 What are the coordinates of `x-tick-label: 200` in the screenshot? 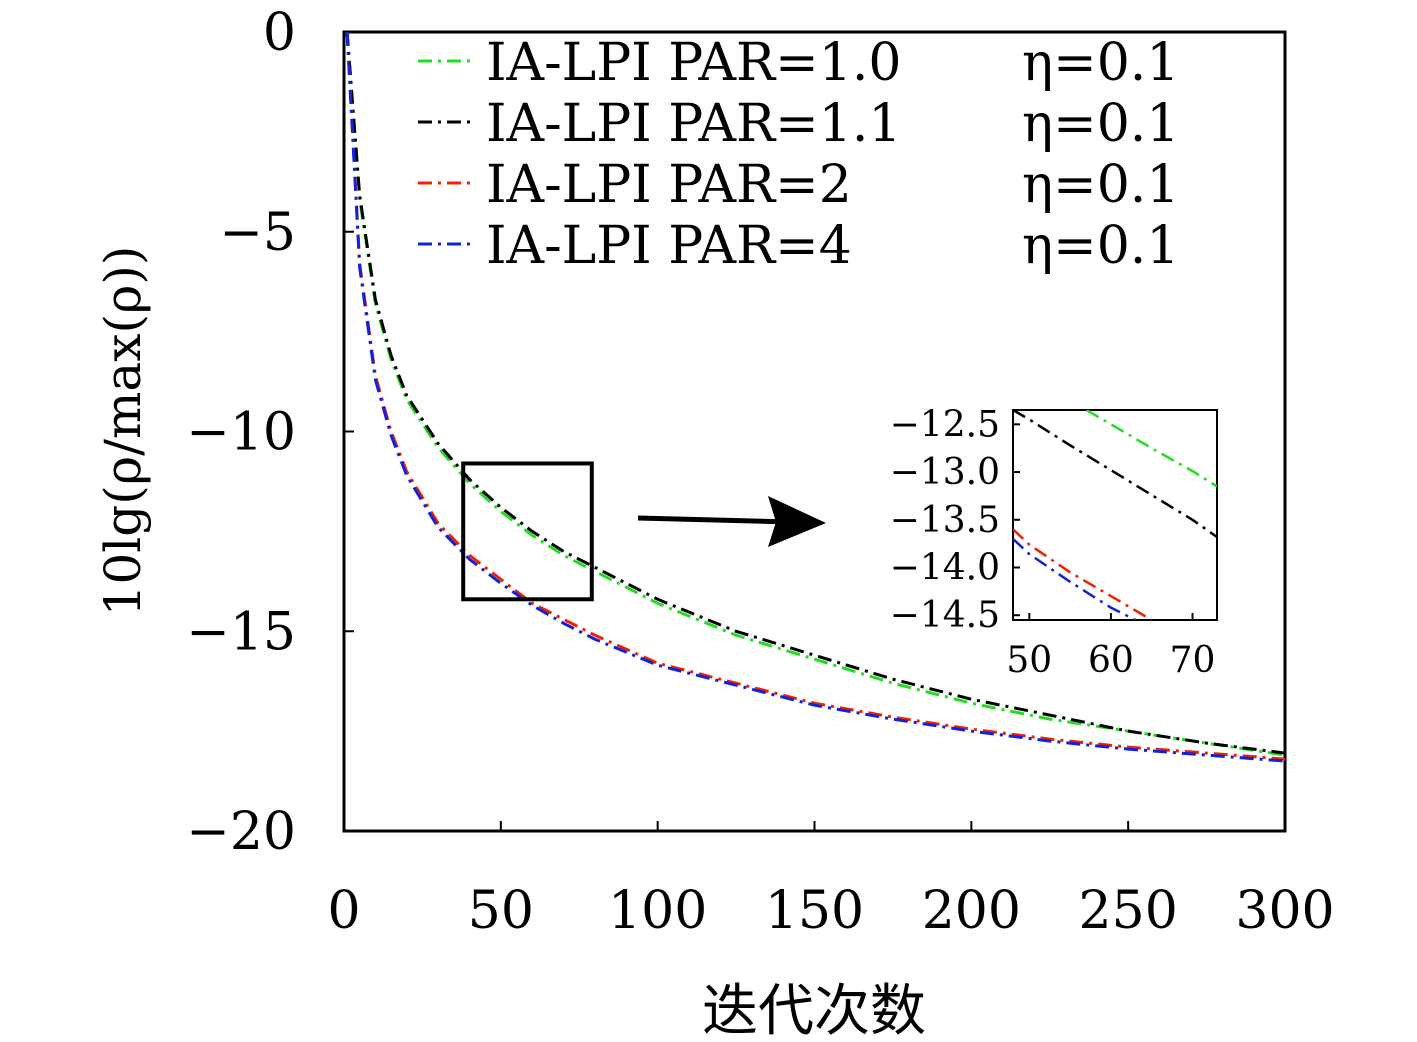 It's located at (971, 911).